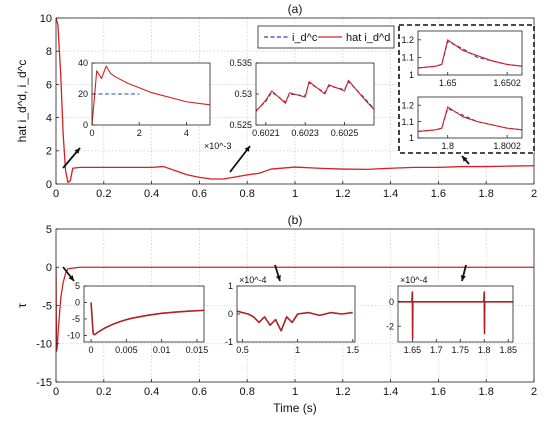 The width and height of the screenshot is (550, 434). What do you see at coordinates (342, 194) in the screenshot?
I see `x-tick-label: 1.2` at bounding box center [342, 194].